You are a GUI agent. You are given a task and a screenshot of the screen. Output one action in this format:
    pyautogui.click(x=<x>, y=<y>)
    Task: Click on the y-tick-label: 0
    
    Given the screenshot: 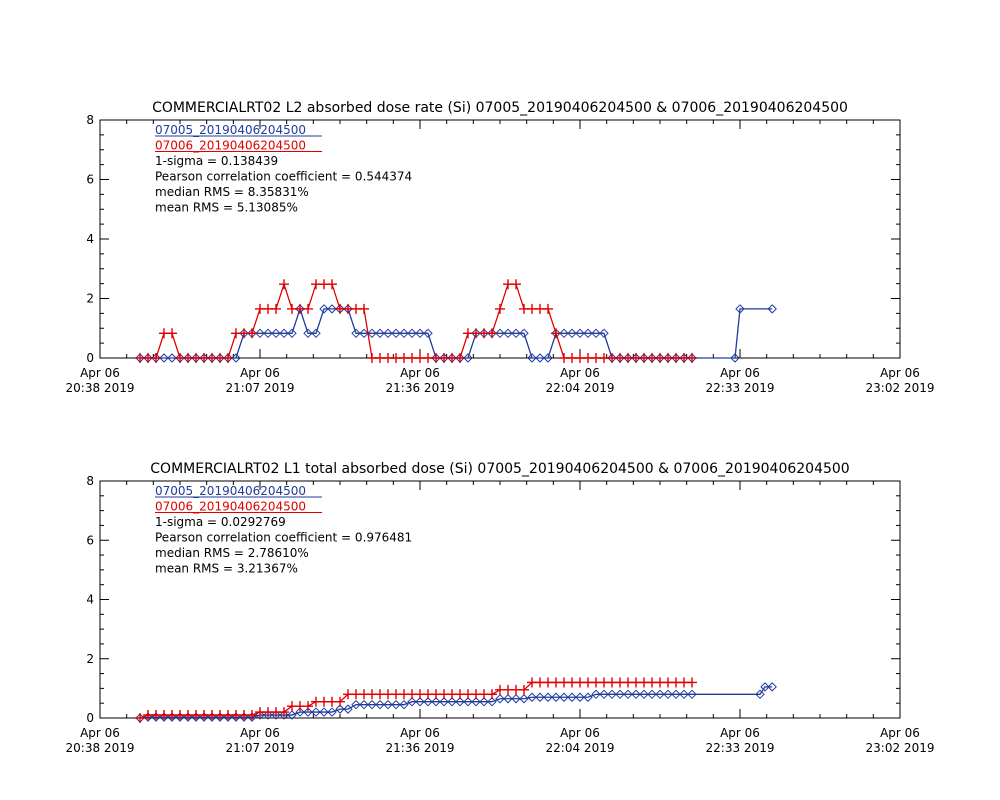 What is the action you would take?
    pyautogui.click(x=90, y=358)
    